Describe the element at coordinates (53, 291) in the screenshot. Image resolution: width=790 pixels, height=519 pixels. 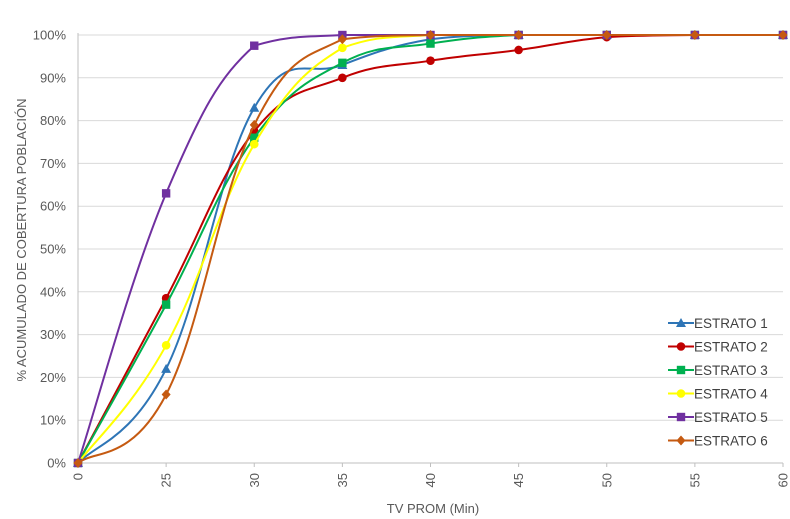
I see `y-tick-label: 40%` at that location.